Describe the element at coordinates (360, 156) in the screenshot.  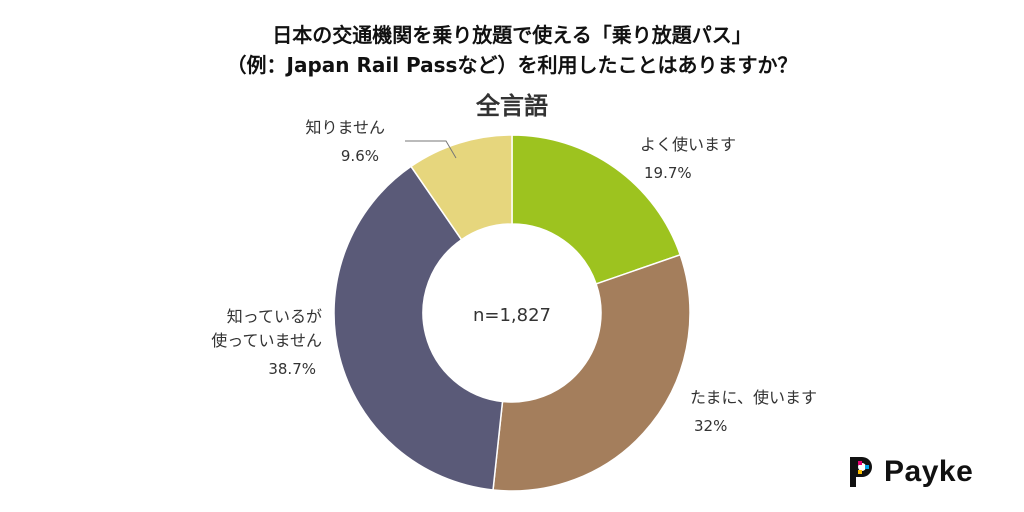
I see `segment-percent-4: 9.6%` at that location.